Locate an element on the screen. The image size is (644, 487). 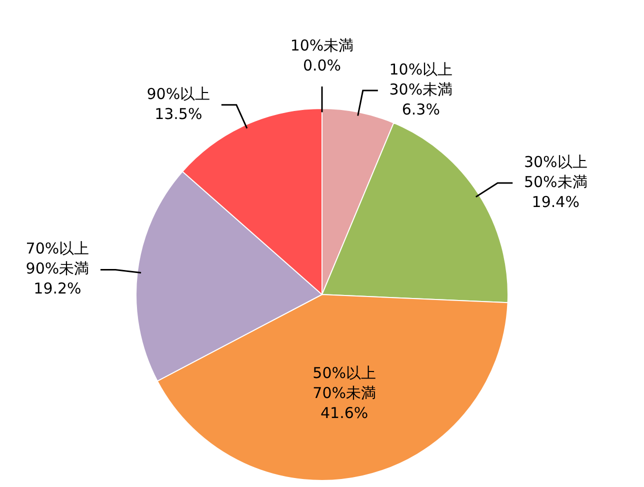
slice-label: 10%以上 30%未満 is located at coordinates (421, 79).